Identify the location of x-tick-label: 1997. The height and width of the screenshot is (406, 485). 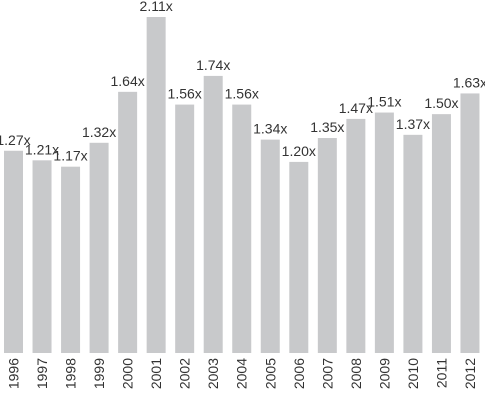
(42, 373).